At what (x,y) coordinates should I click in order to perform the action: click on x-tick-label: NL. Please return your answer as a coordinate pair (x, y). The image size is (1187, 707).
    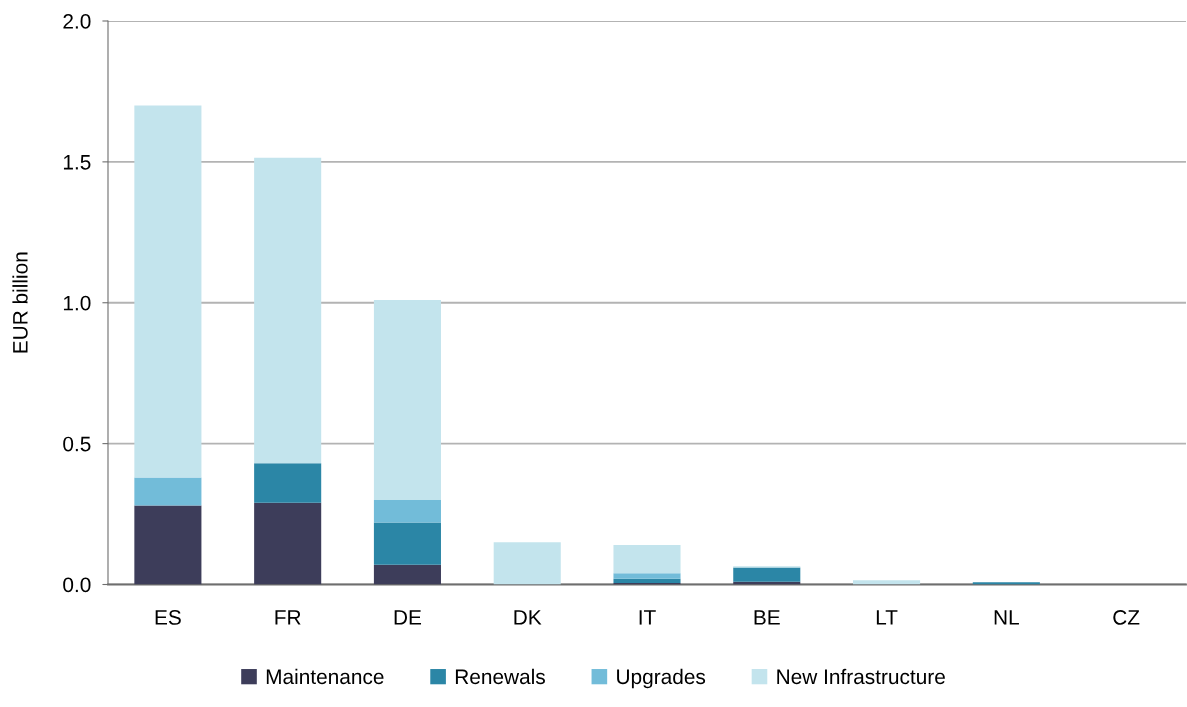
    Looking at the image, I should click on (1006, 617).